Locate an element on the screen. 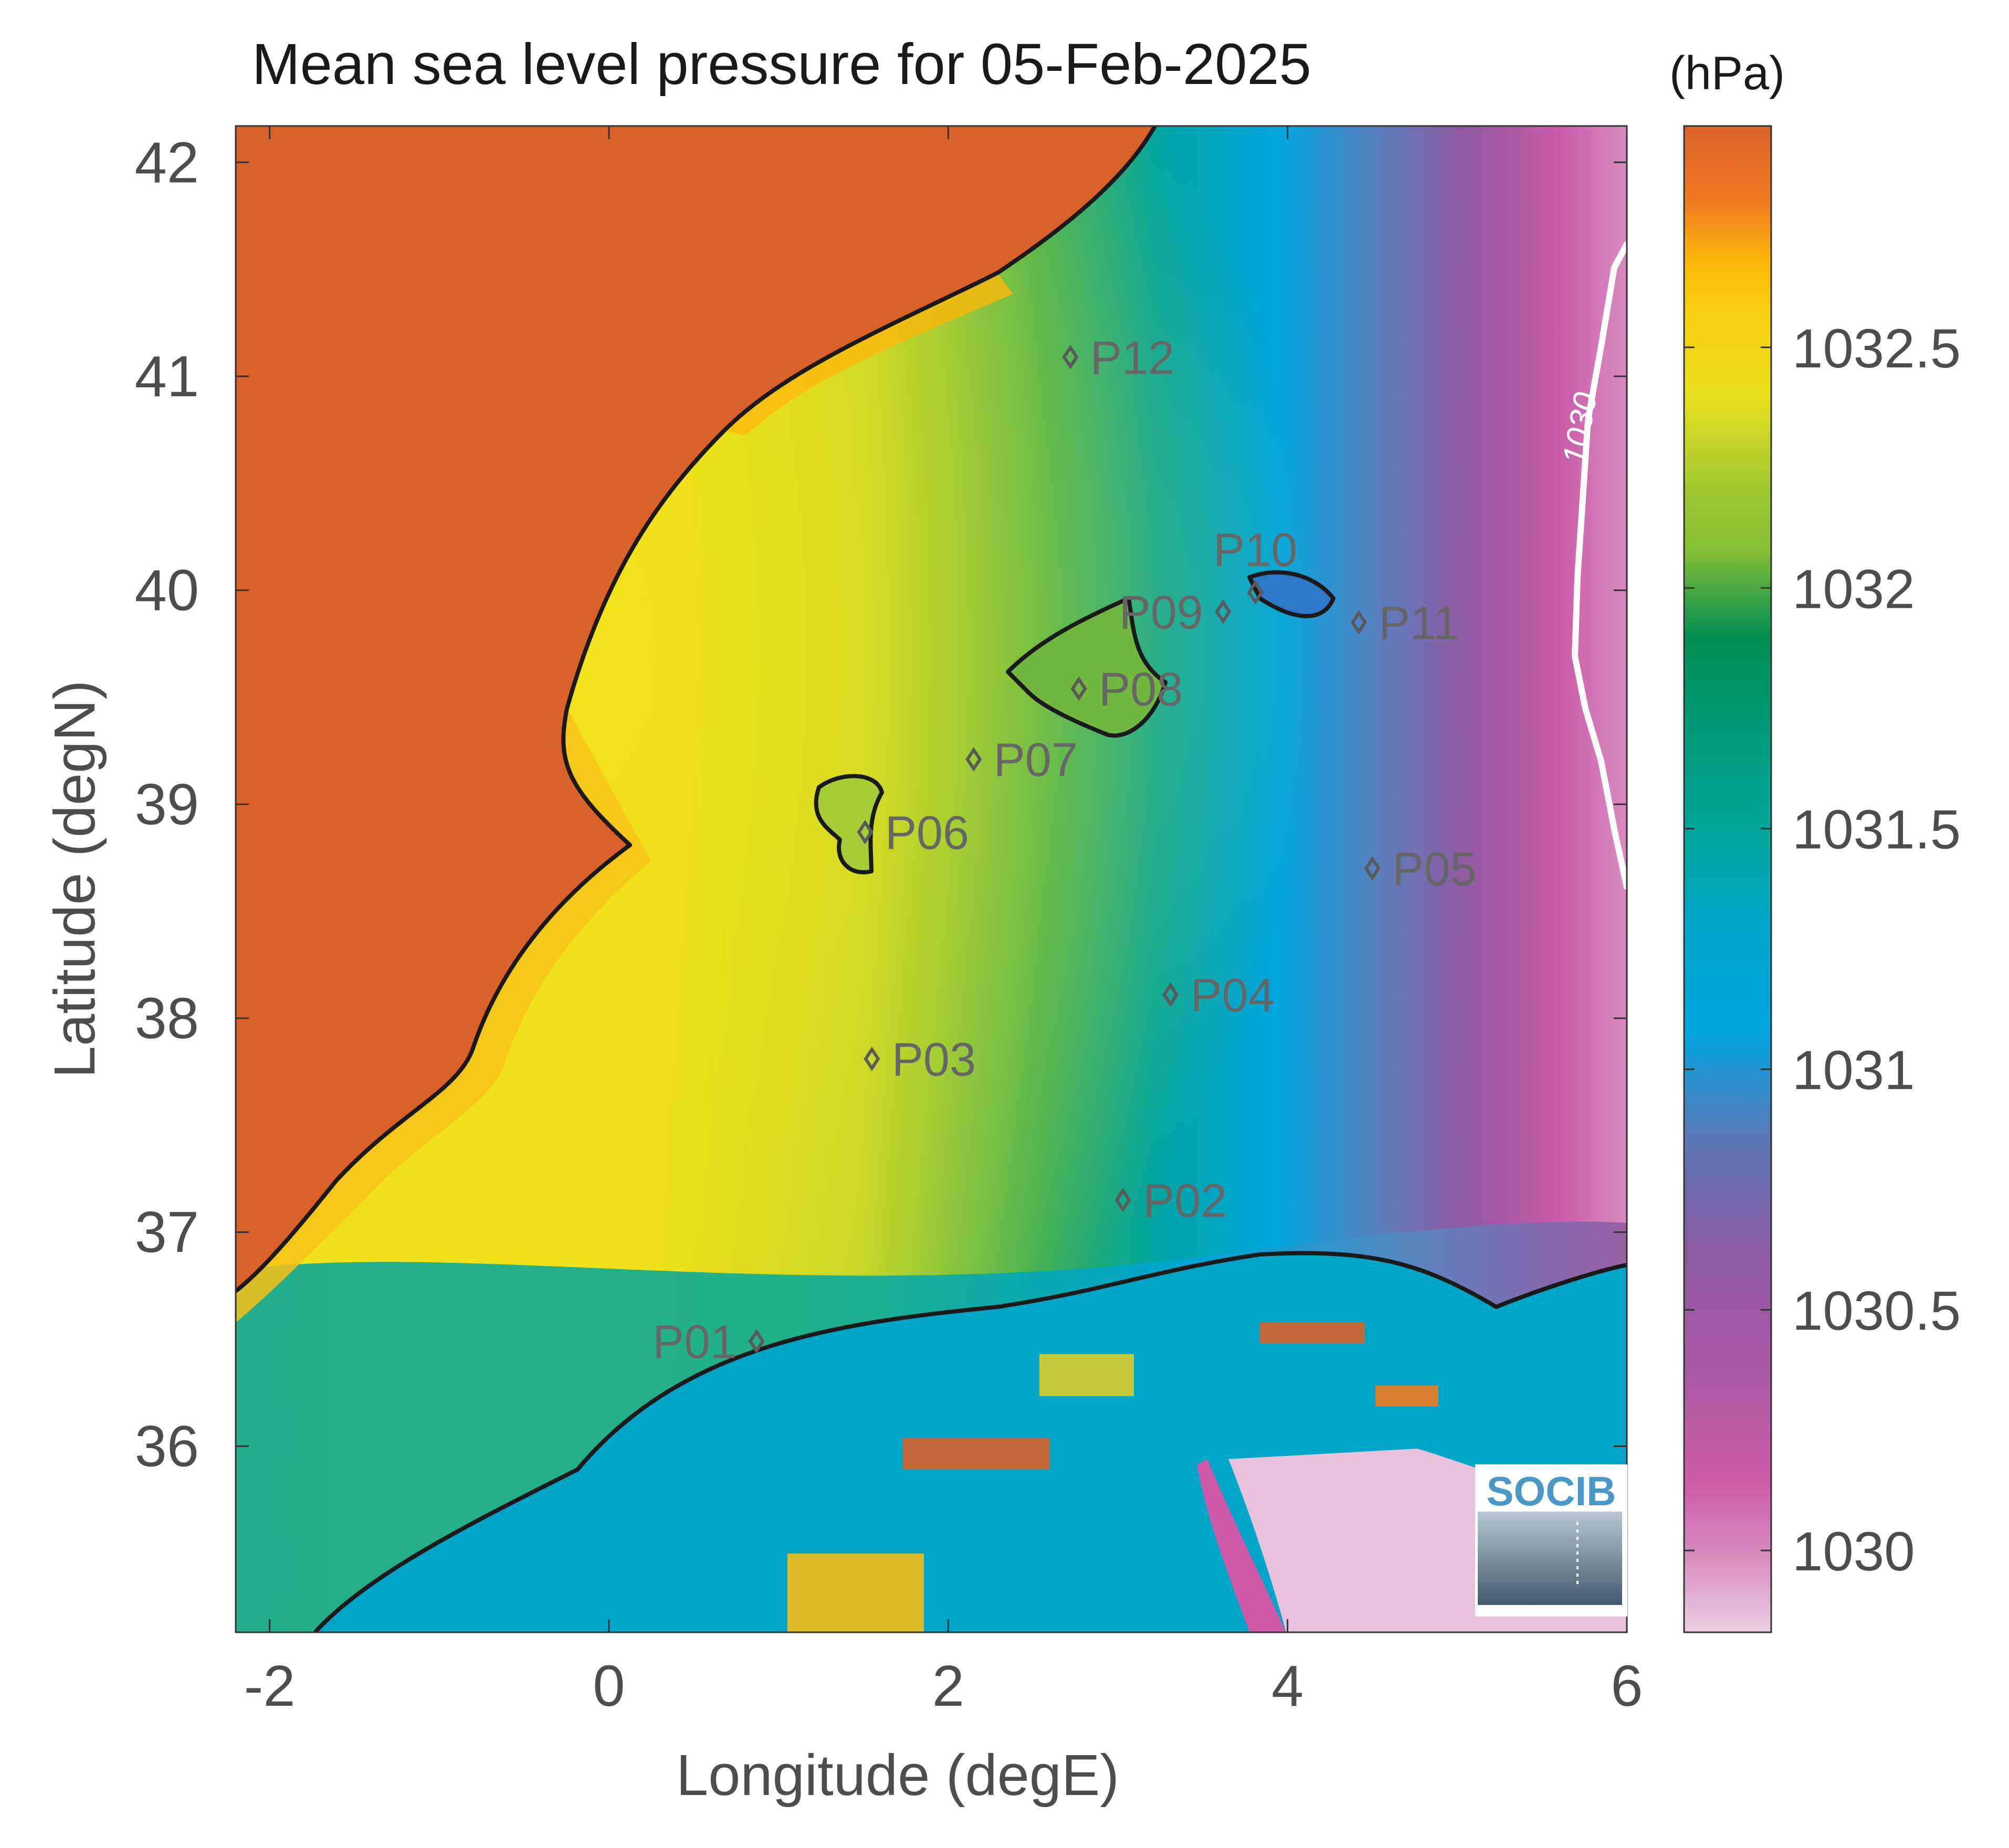  logo-text: SOCIB is located at coordinates (1551, 1491).